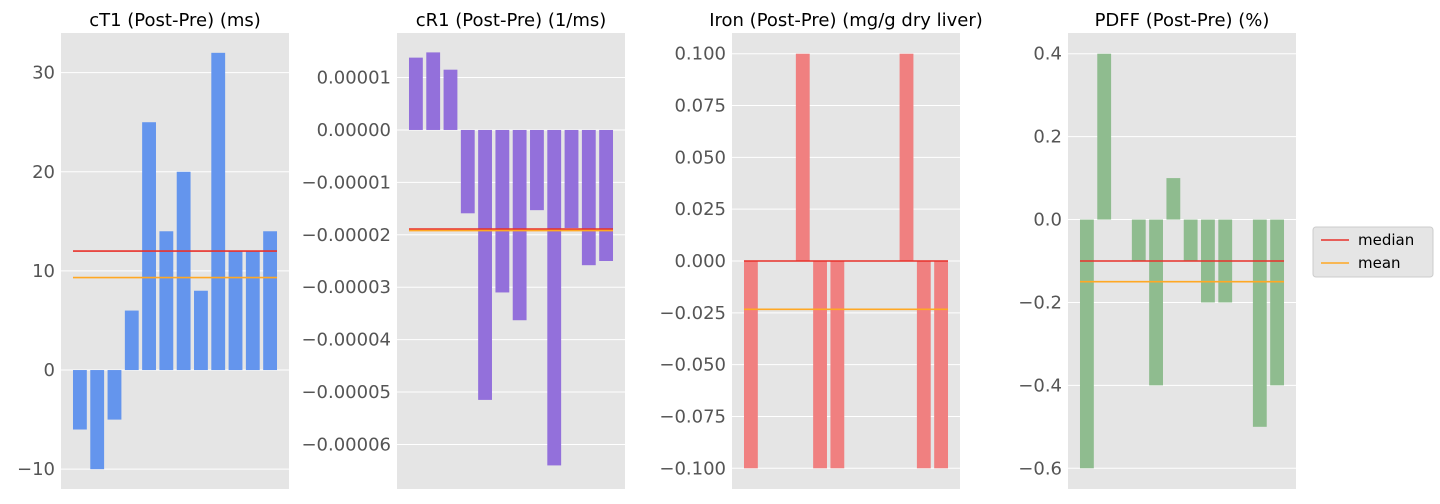 This screenshot has width=1440, height=504. What do you see at coordinates (1047, 54) in the screenshot?
I see `y-tick-label: 0.4` at bounding box center [1047, 54].